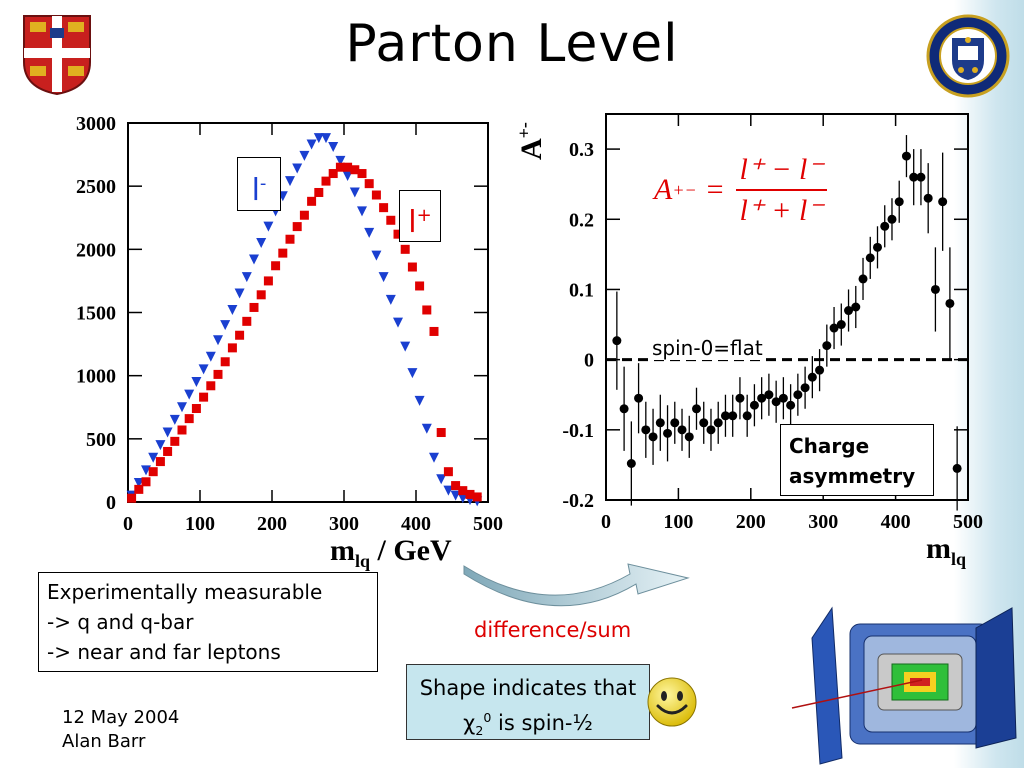 This screenshot has width=1024, height=768. Describe the element at coordinates (391, 552) in the screenshot. I see `left-x-axis-label: mlq / GeV` at that location.